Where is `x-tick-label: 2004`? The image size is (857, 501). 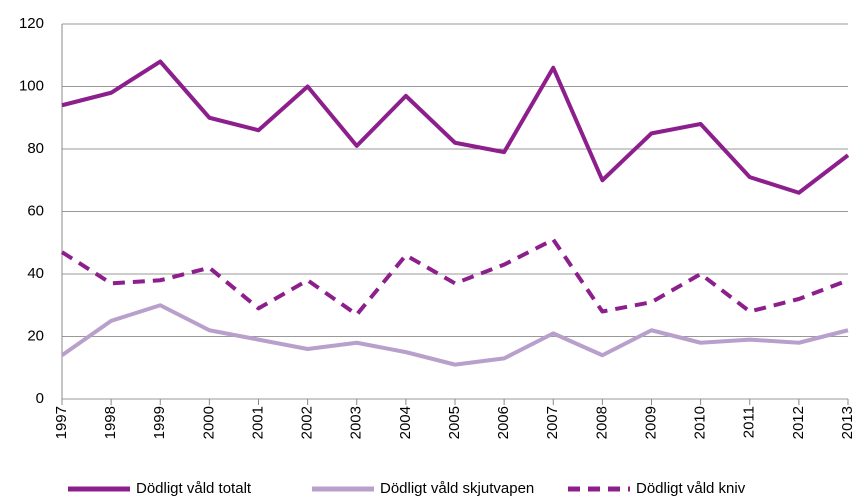 x-tick-label: 2004 is located at coordinates (405, 422).